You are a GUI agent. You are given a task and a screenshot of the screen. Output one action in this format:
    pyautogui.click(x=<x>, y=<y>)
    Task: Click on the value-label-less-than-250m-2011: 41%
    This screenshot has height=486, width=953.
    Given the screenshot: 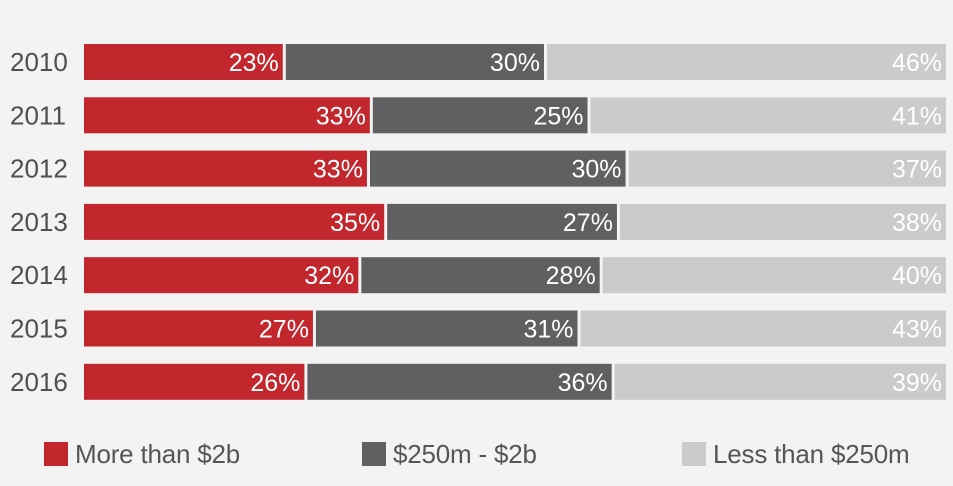 What is the action you would take?
    pyautogui.click(x=917, y=116)
    